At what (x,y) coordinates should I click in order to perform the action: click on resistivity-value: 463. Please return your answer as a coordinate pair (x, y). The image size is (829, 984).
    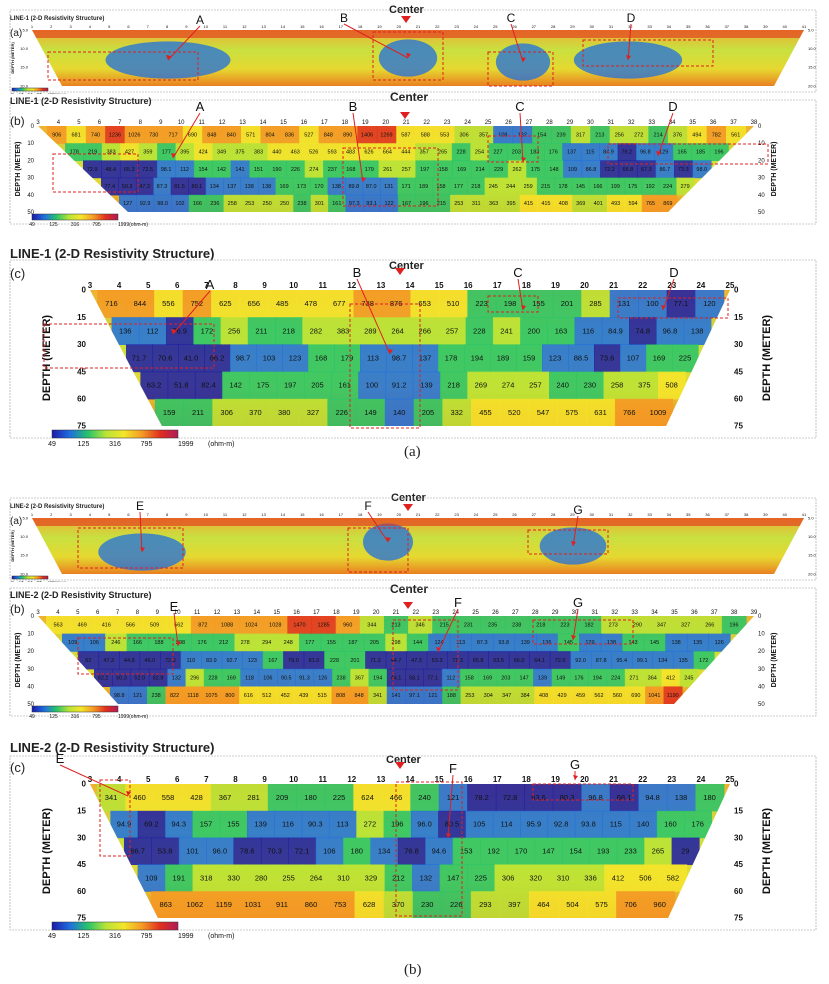
    Looking at the image, I should click on (295, 153).